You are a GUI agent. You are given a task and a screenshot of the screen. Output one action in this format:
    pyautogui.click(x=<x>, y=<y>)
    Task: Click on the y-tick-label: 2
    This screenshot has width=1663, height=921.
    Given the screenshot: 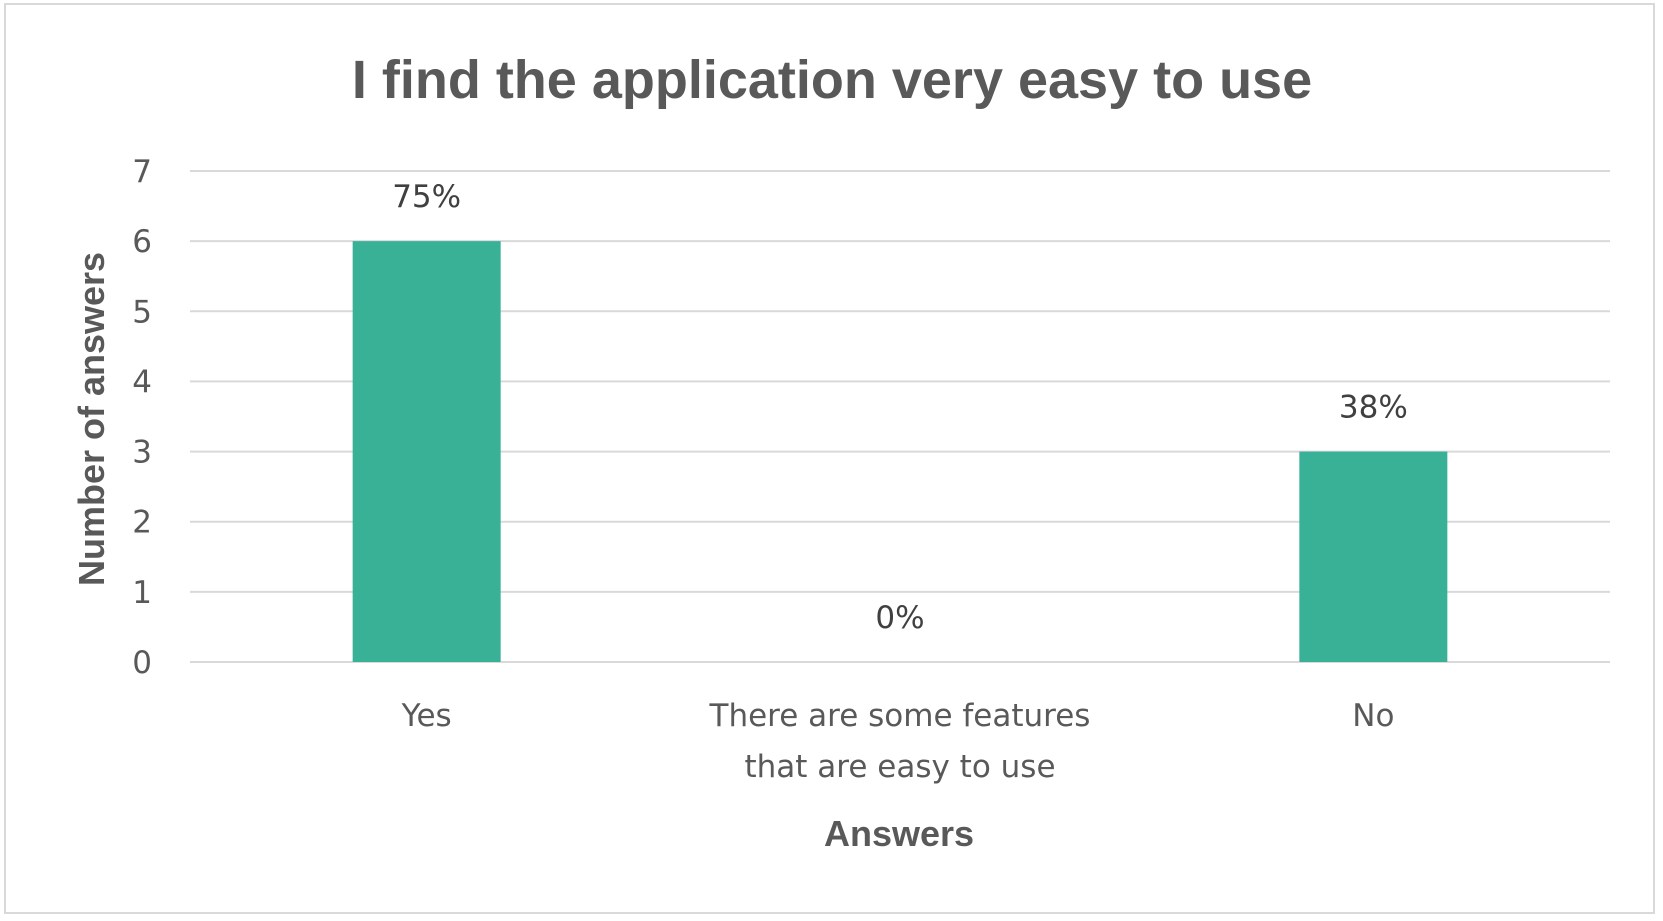 What is the action you would take?
    pyautogui.click(x=142, y=523)
    